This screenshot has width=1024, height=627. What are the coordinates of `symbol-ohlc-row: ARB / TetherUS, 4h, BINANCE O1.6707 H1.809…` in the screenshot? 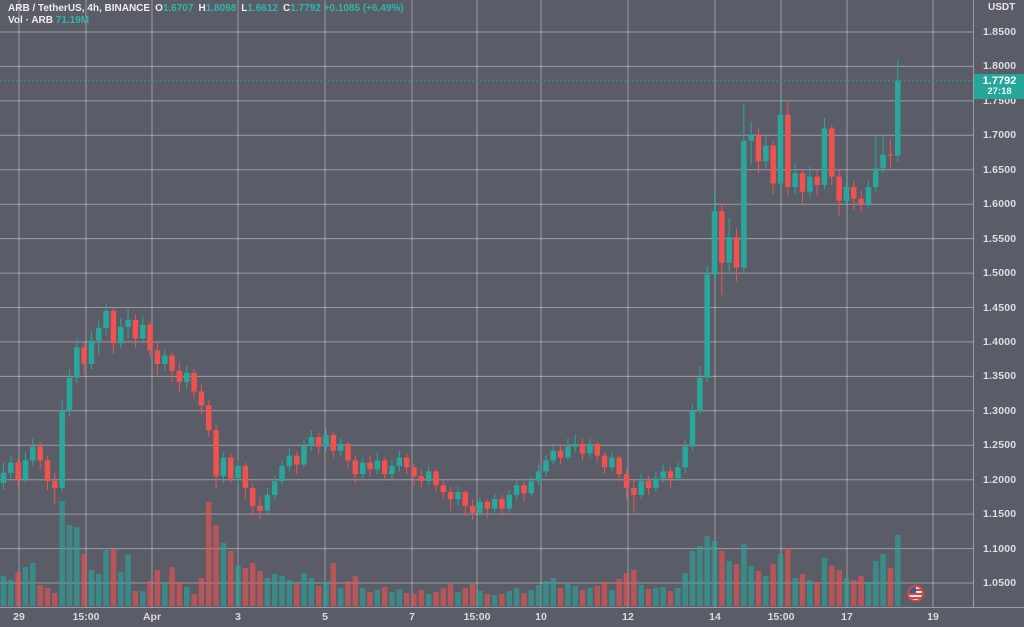 It's located at (206, 8).